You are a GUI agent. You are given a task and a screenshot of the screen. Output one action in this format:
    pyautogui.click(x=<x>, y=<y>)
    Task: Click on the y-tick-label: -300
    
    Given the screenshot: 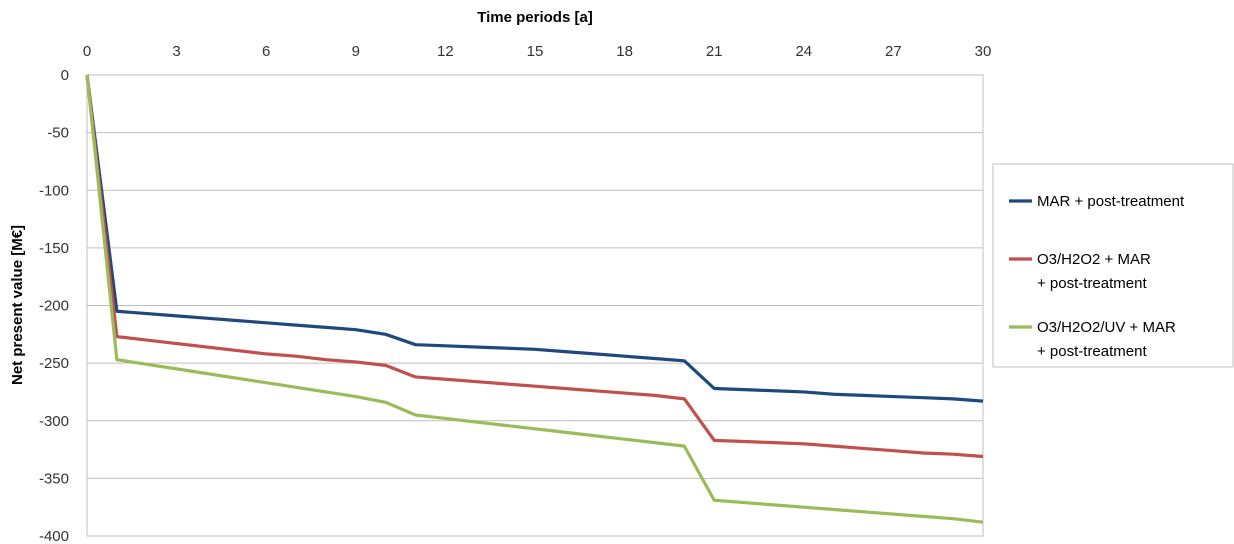 What is the action you would take?
    pyautogui.click(x=54, y=421)
    